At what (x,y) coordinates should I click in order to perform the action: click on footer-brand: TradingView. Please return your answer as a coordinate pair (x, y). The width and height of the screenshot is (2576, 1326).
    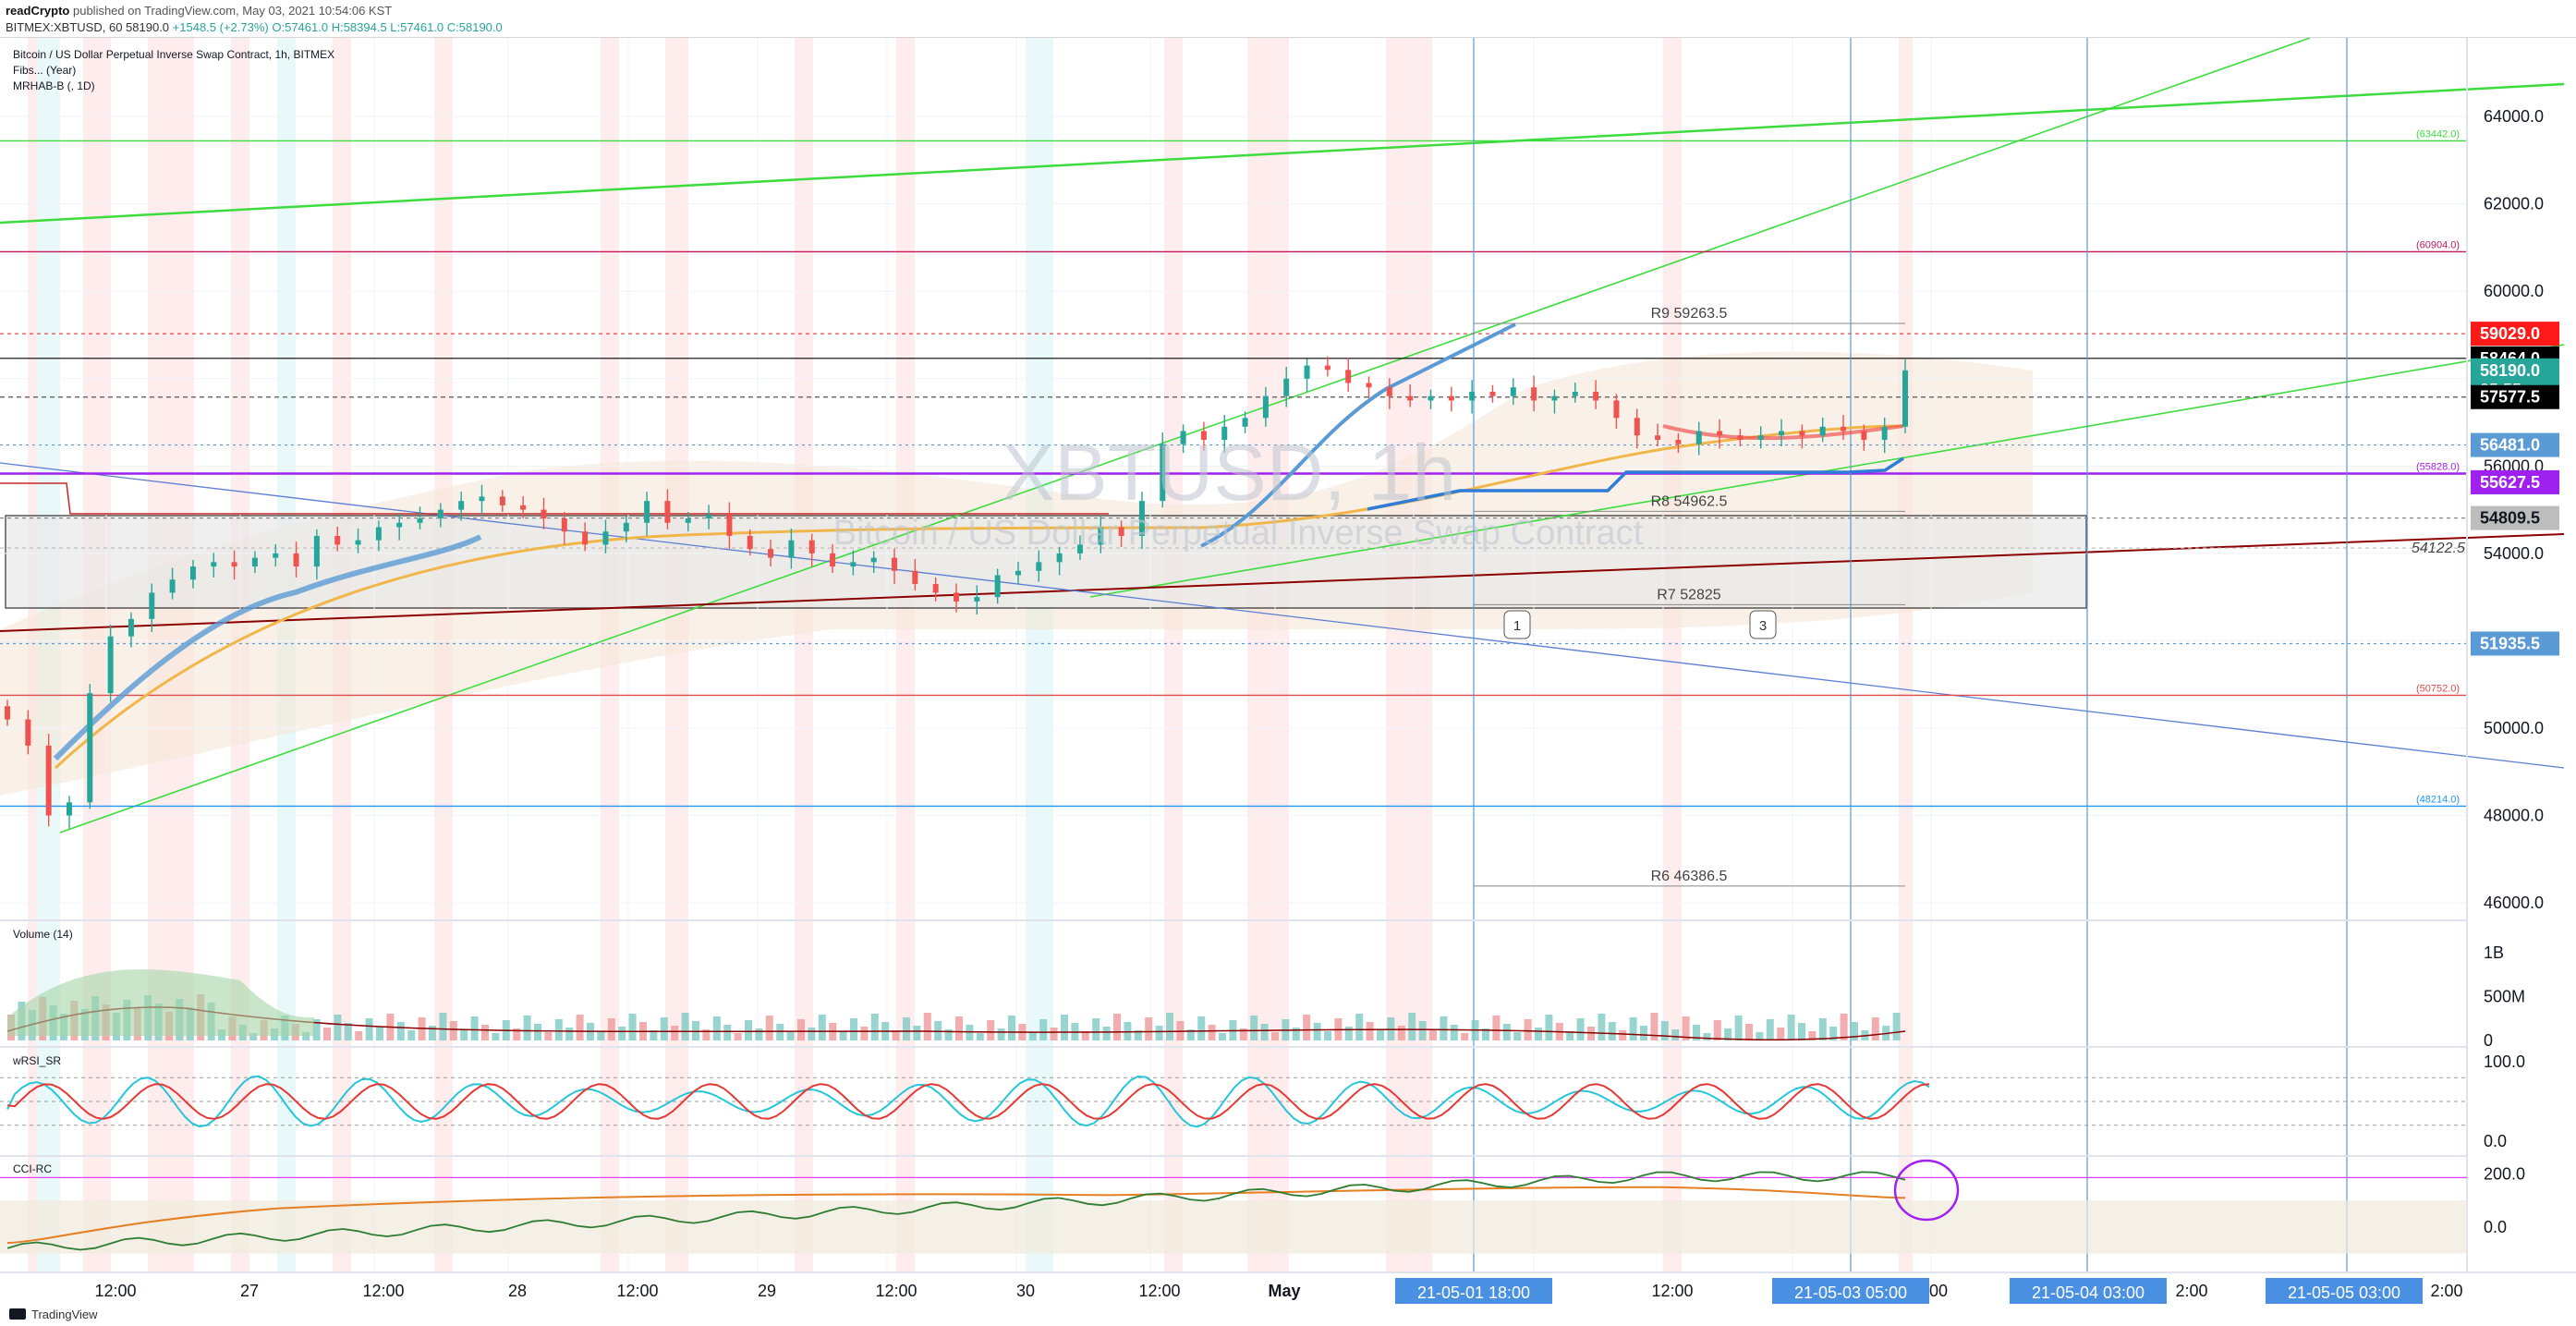
    Looking at the image, I should click on (64, 1314).